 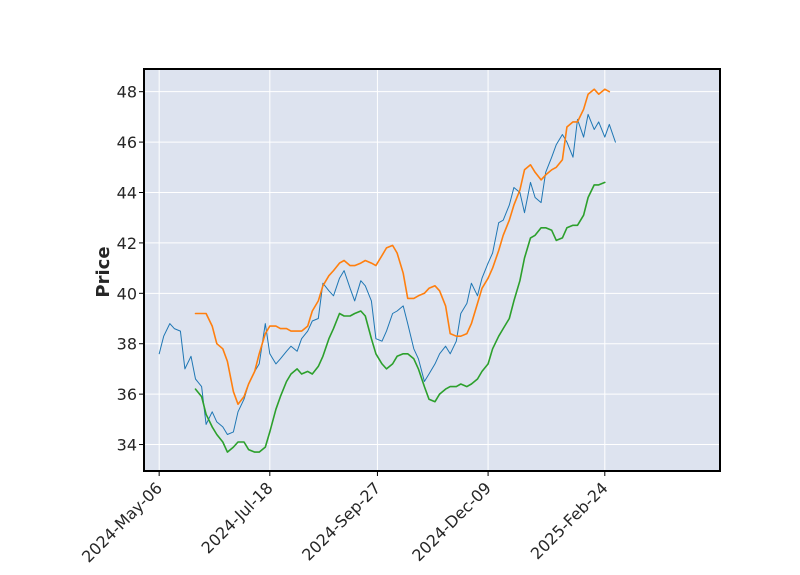 What do you see at coordinates (127, 243) in the screenshot?
I see `y-tick-label: 42` at bounding box center [127, 243].